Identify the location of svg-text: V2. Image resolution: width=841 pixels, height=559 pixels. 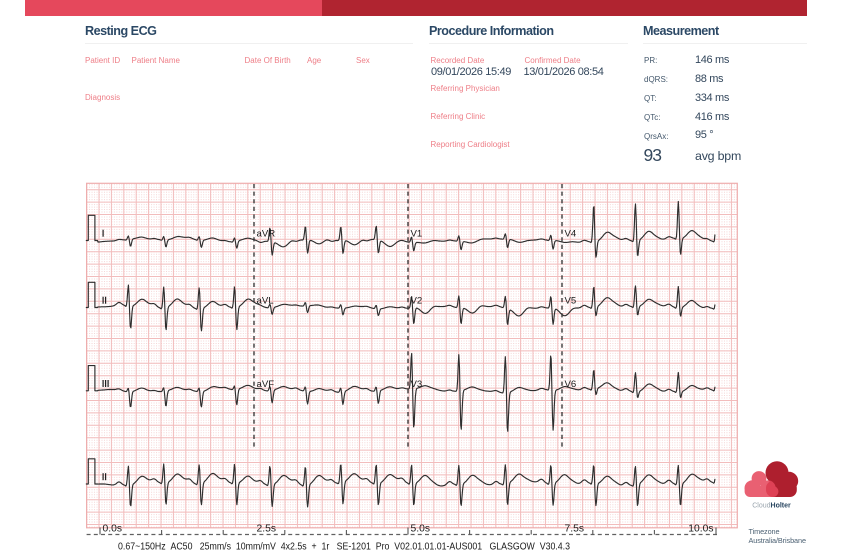
(417, 301).